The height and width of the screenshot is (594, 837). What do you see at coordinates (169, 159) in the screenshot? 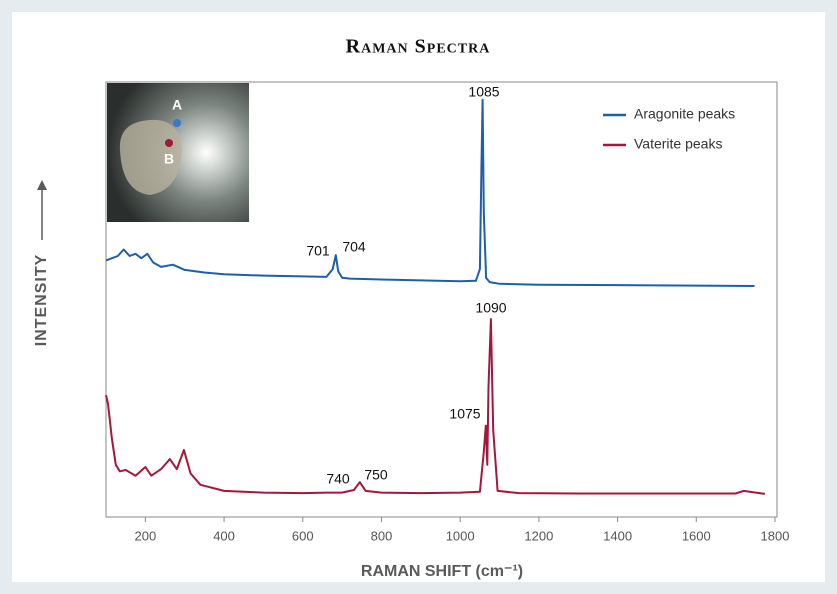
I see `inset-label: B` at bounding box center [169, 159].